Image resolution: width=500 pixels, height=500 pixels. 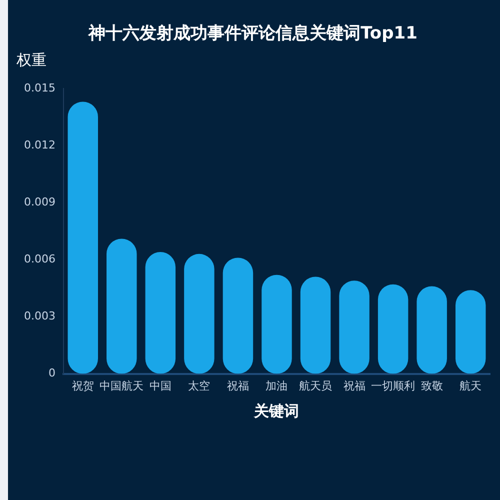 What do you see at coordinates (431, 385) in the screenshot?
I see `x-tick-label: 致敬` at bounding box center [431, 385].